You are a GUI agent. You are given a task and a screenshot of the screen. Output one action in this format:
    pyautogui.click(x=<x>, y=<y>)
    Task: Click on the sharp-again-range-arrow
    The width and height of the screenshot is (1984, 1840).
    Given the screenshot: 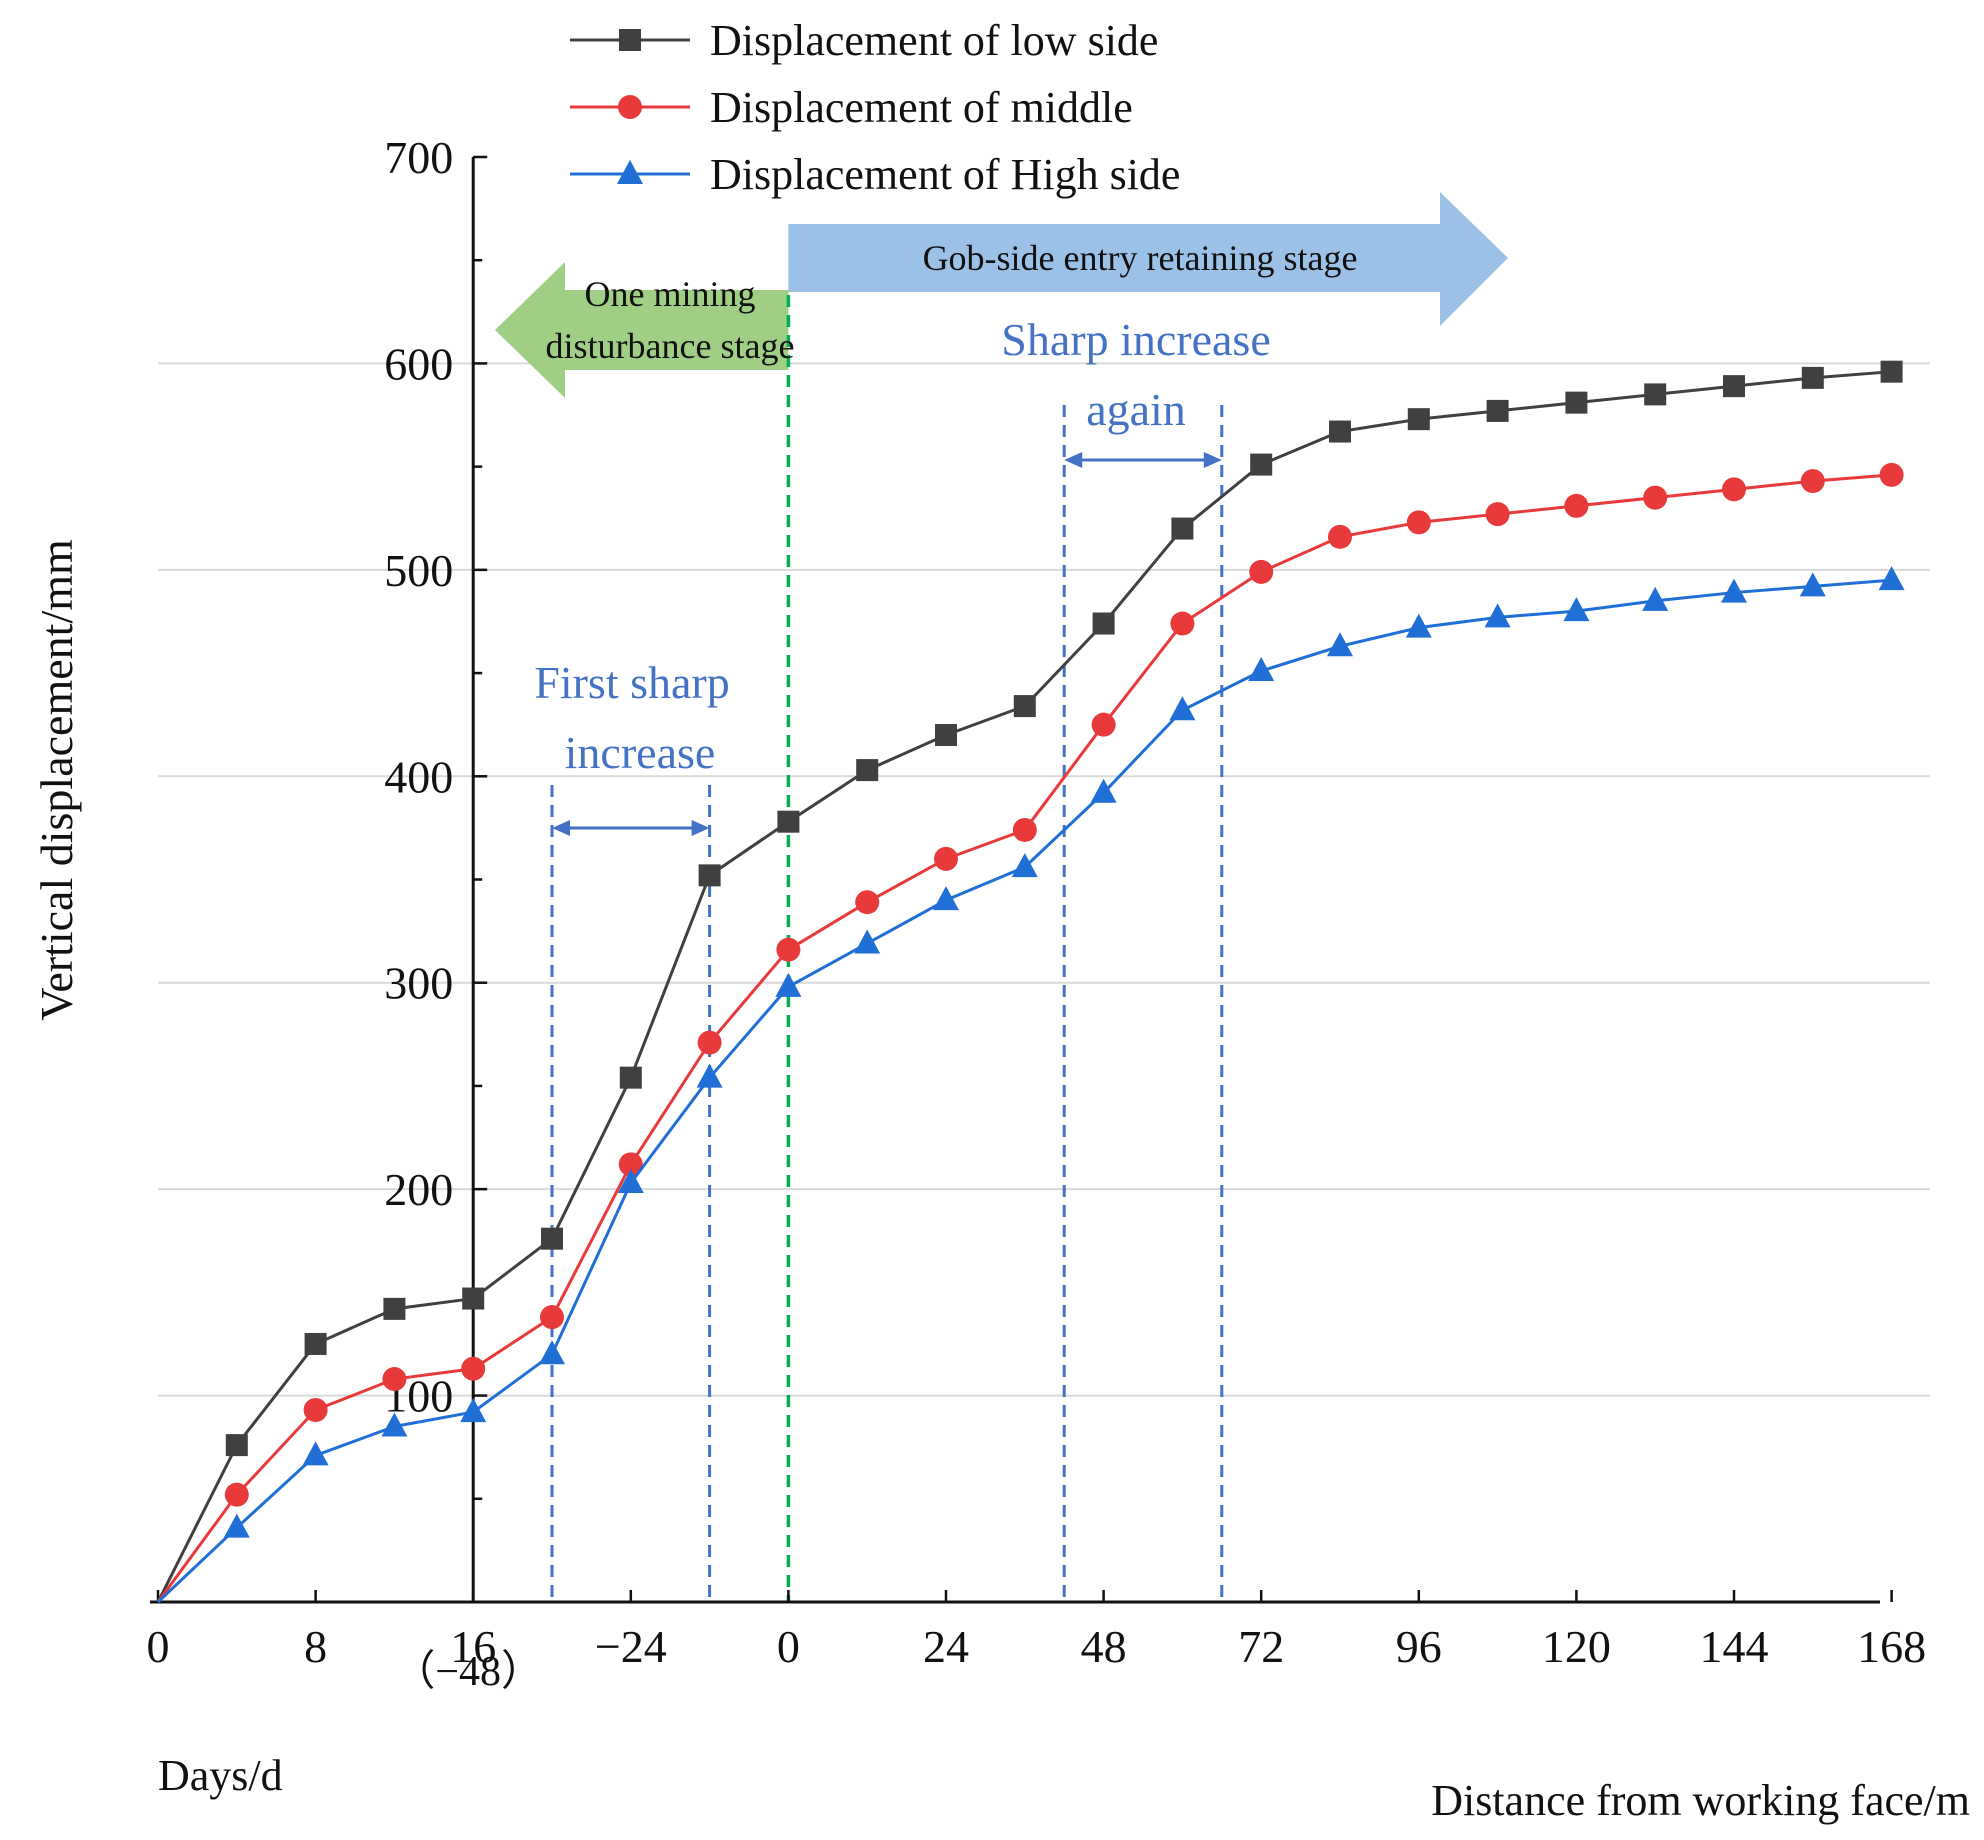 What is the action you would take?
    pyautogui.click(x=1143, y=460)
    